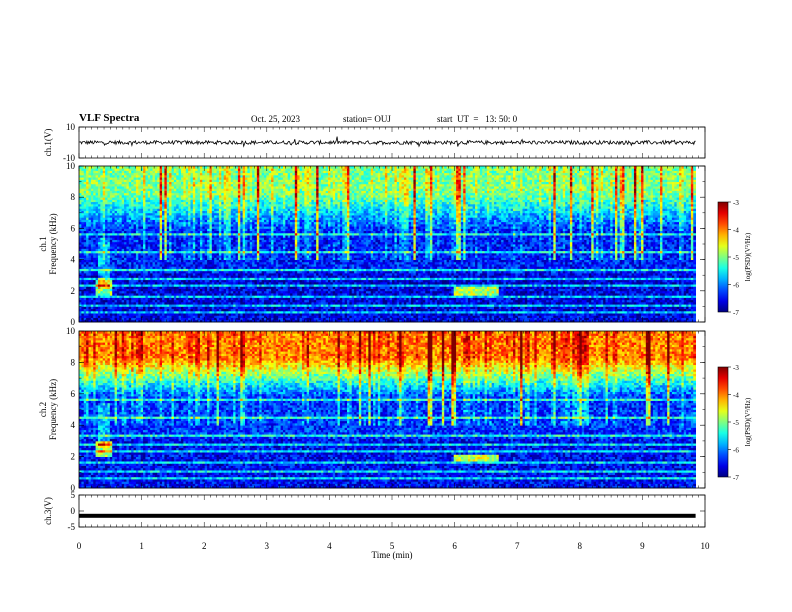  Describe the element at coordinates (454, 546) in the screenshot. I see `x-tick-label: 6` at that location.